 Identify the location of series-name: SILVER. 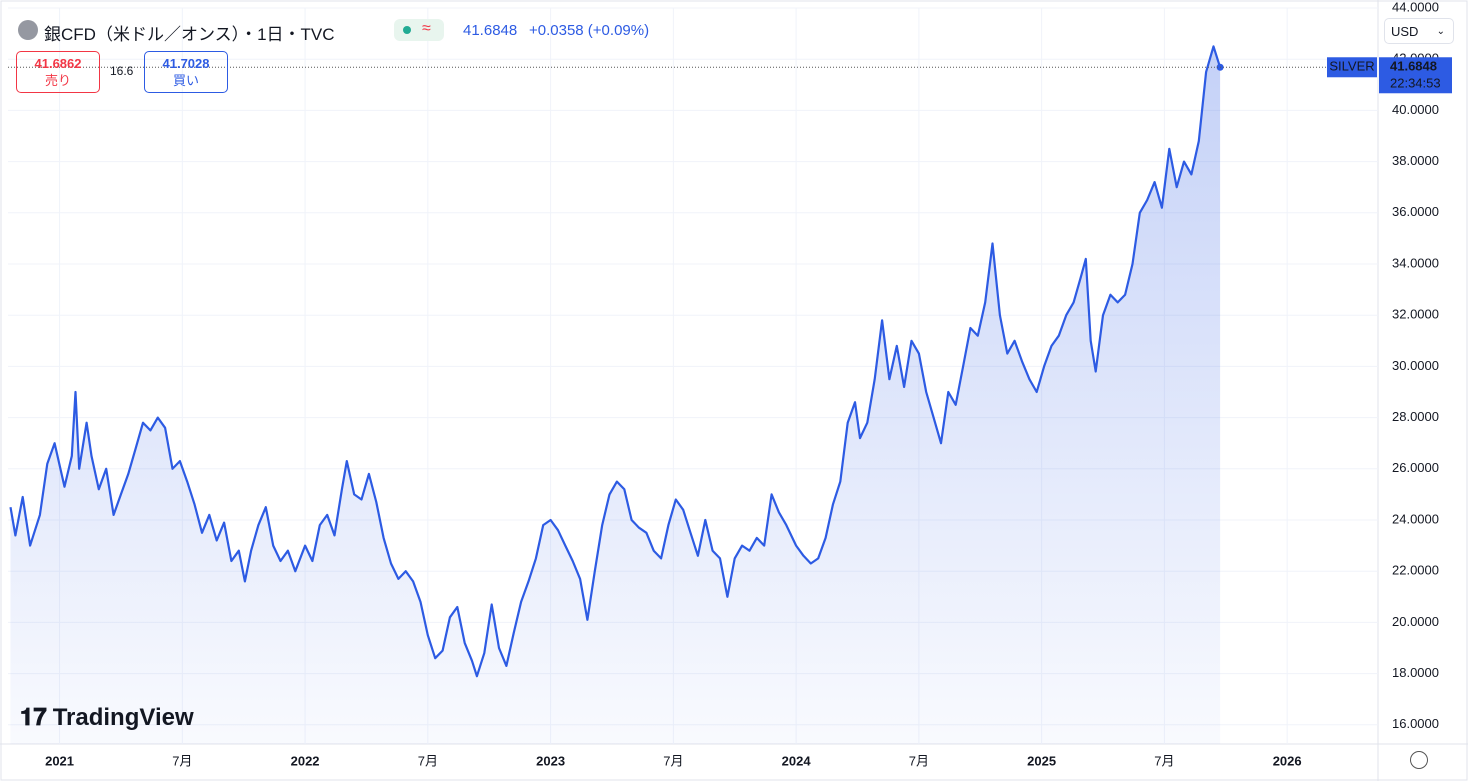
(1351, 66).